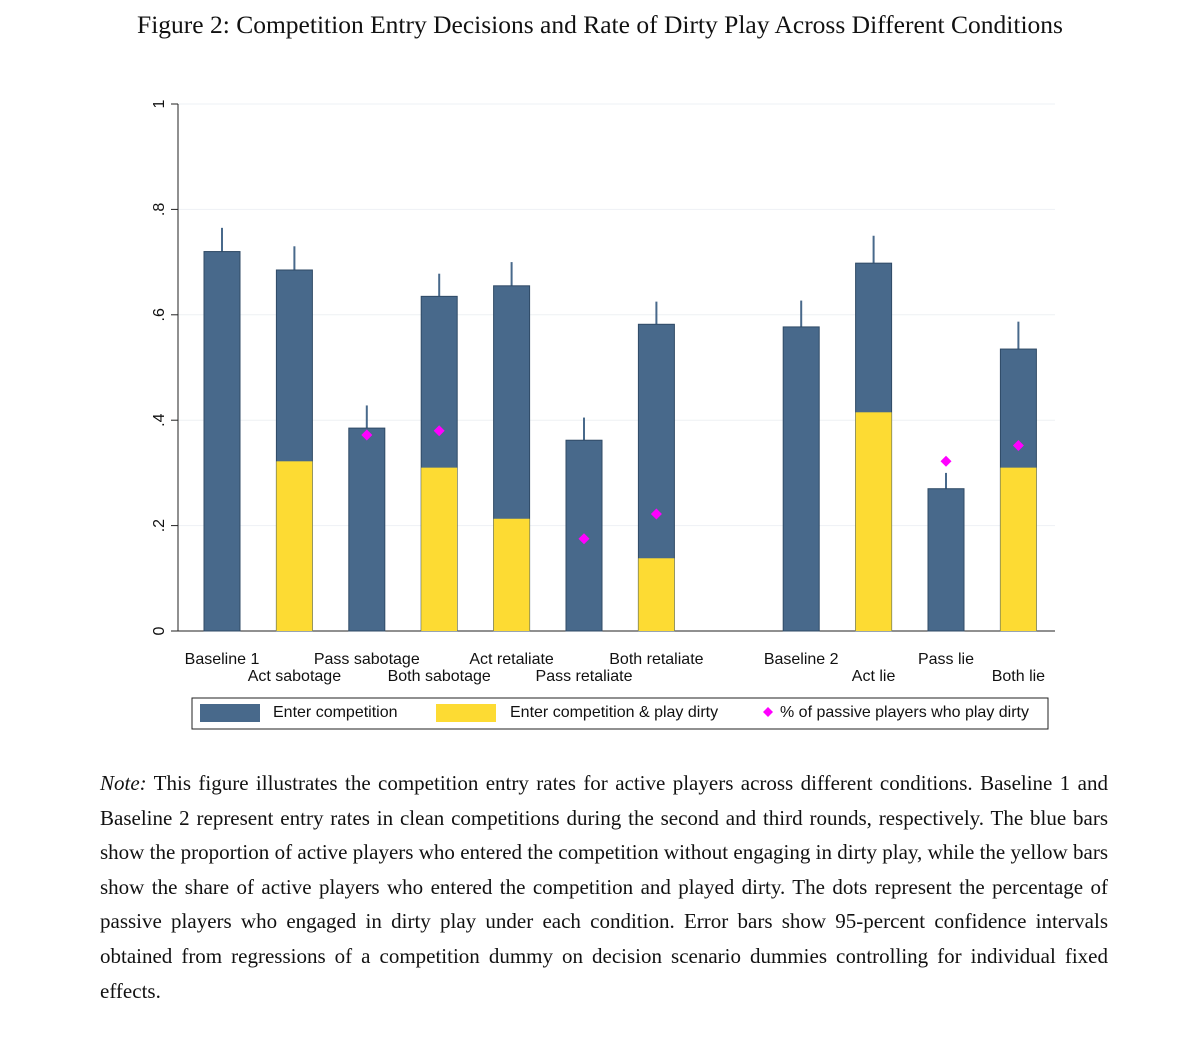  I want to click on x-tick-label: Act lie, so click(874, 676).